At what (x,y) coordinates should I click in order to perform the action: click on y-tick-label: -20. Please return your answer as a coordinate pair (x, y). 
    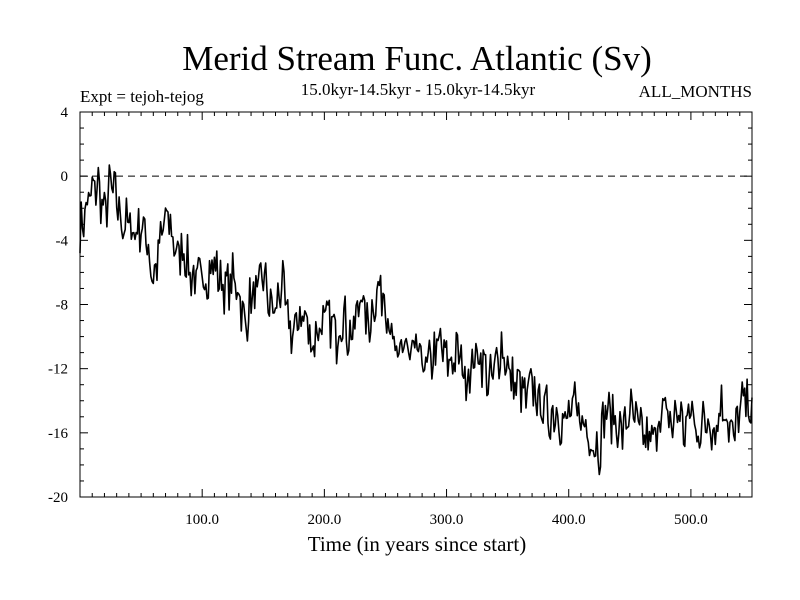
    Looking at the image, I should click on (58, 498).